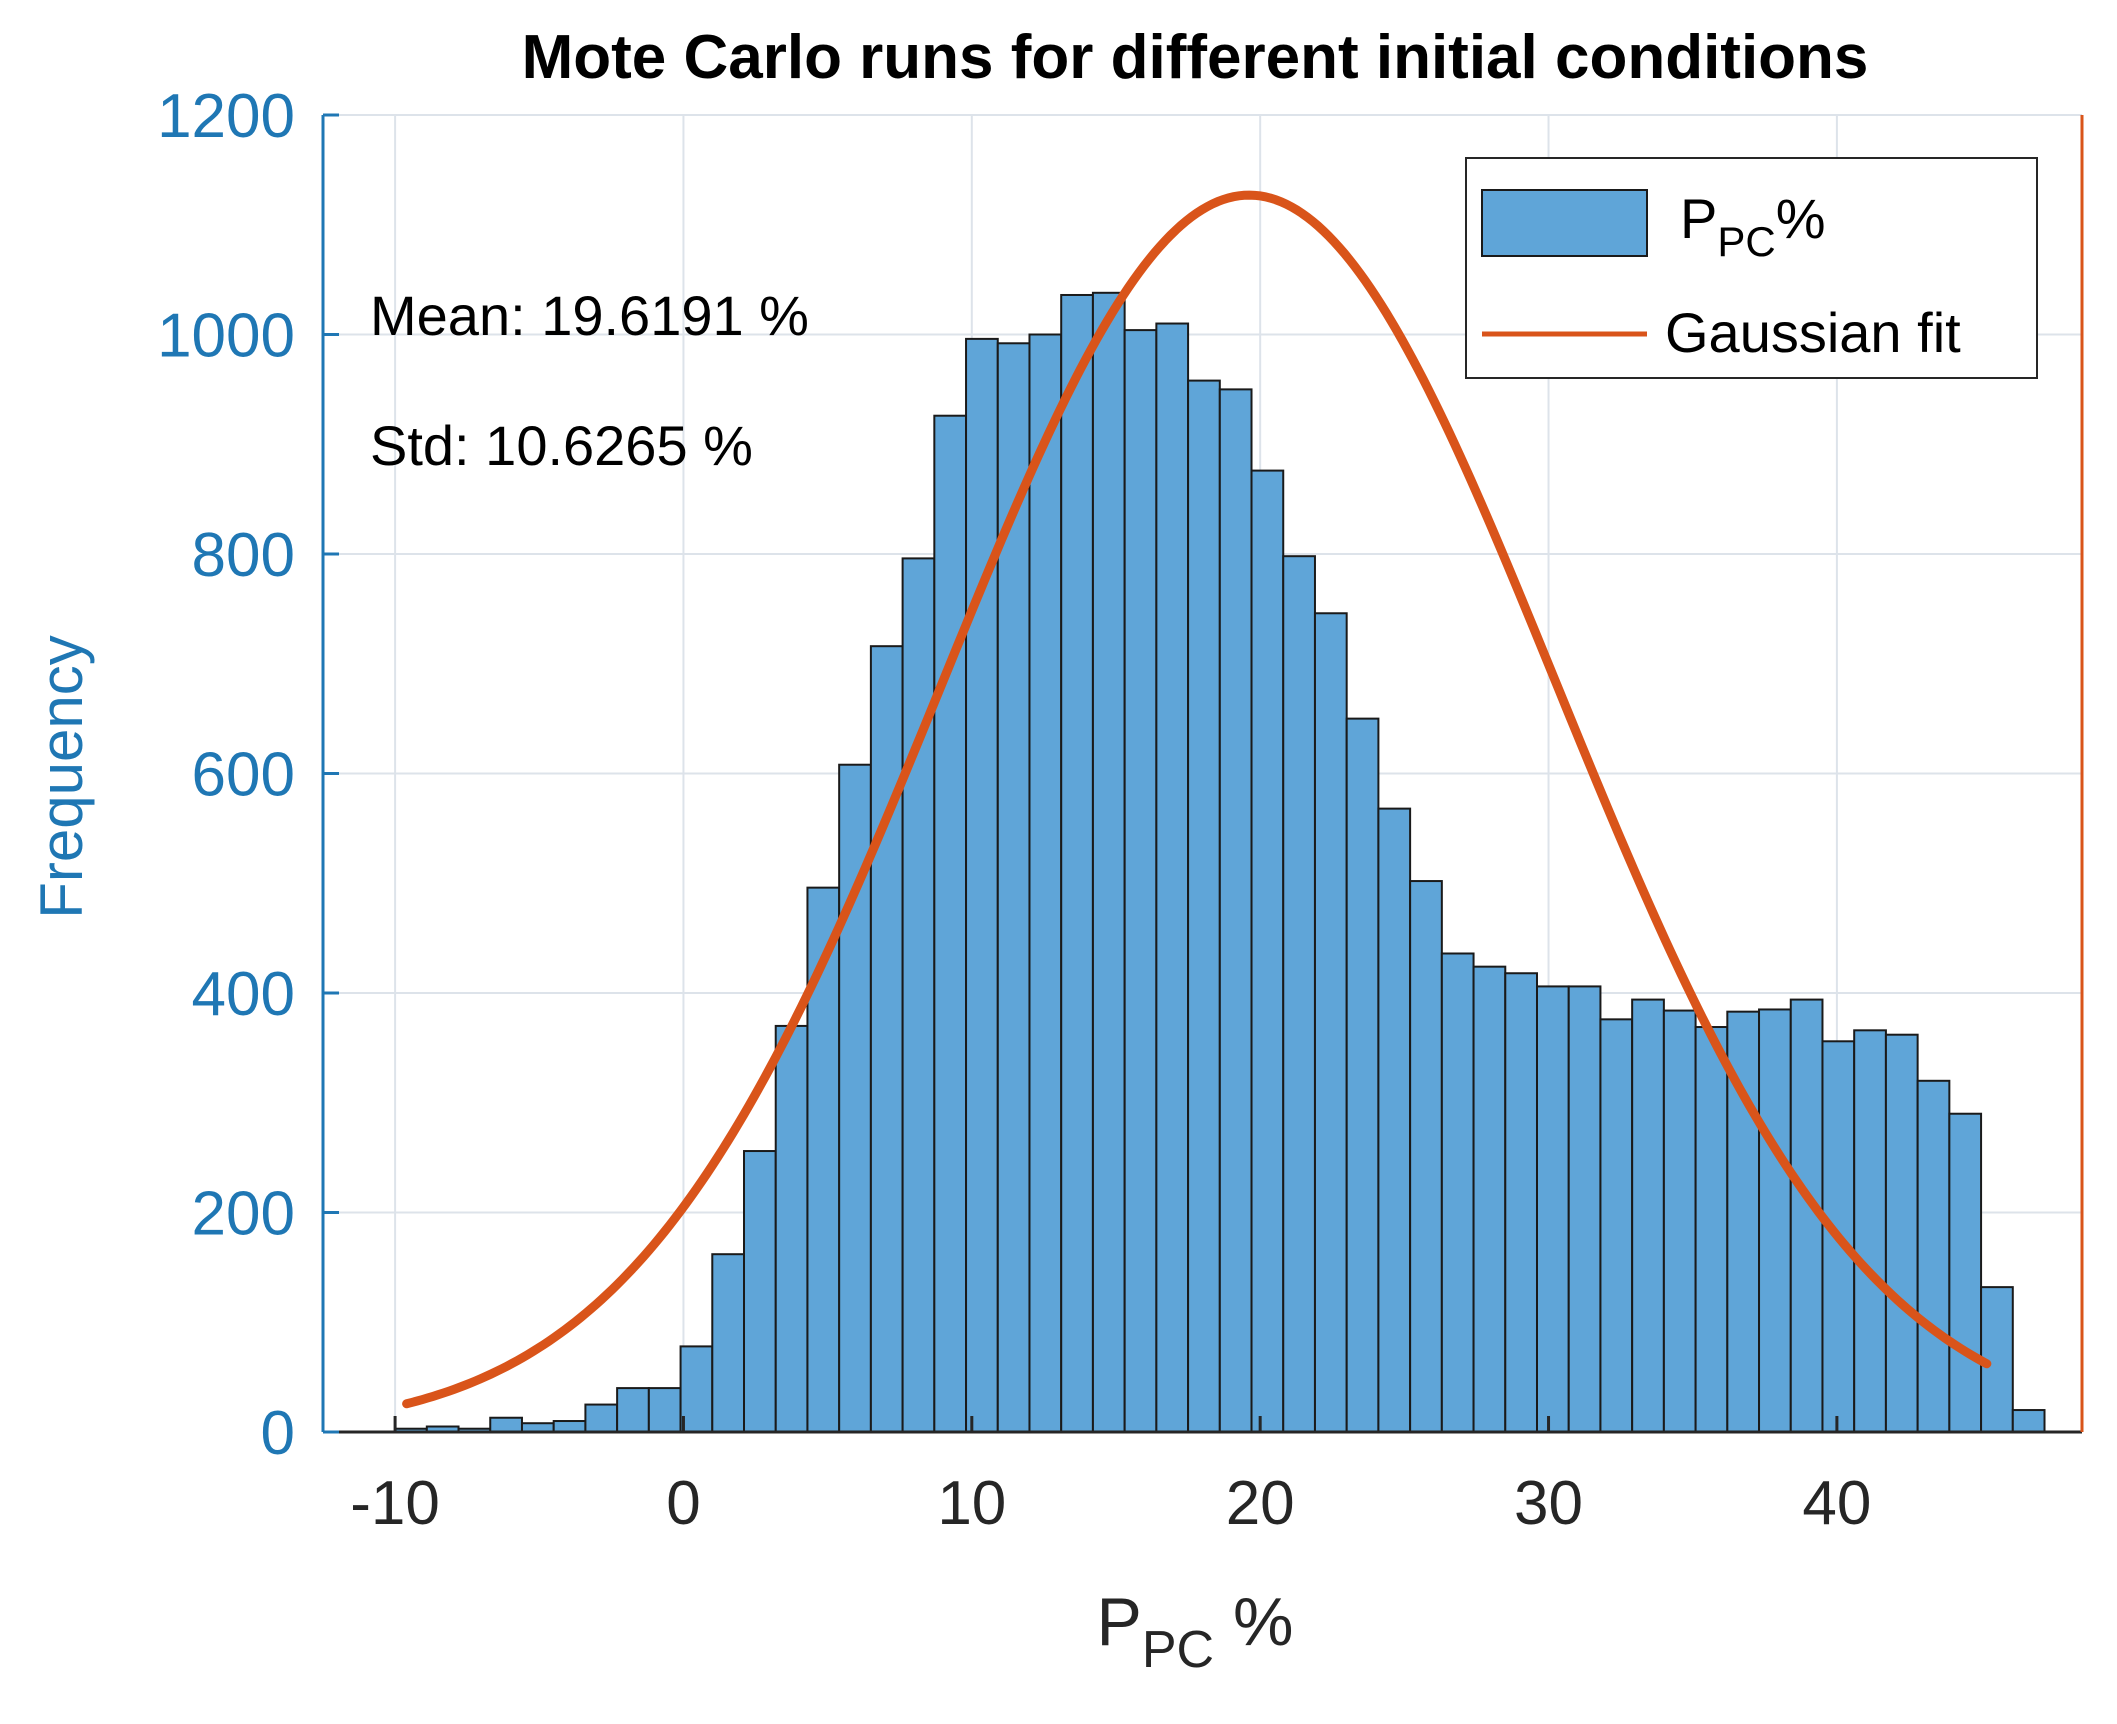  Describe the element at coordinates (1119, 1622) in the screenshot. I see `x-axis-label-main: P` at that location.